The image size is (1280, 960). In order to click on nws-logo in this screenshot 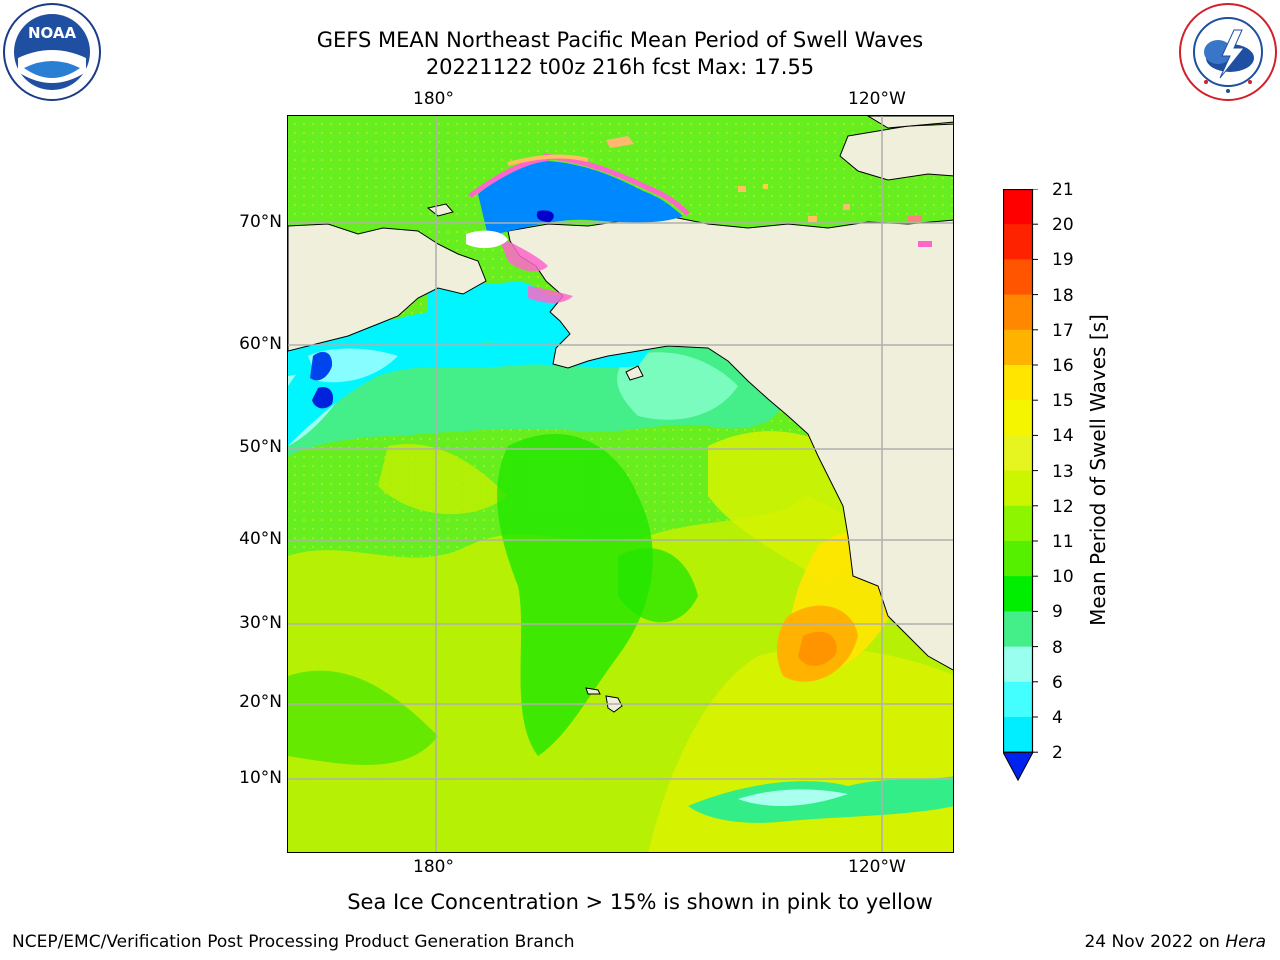, I will do `click(1228, 52)`.